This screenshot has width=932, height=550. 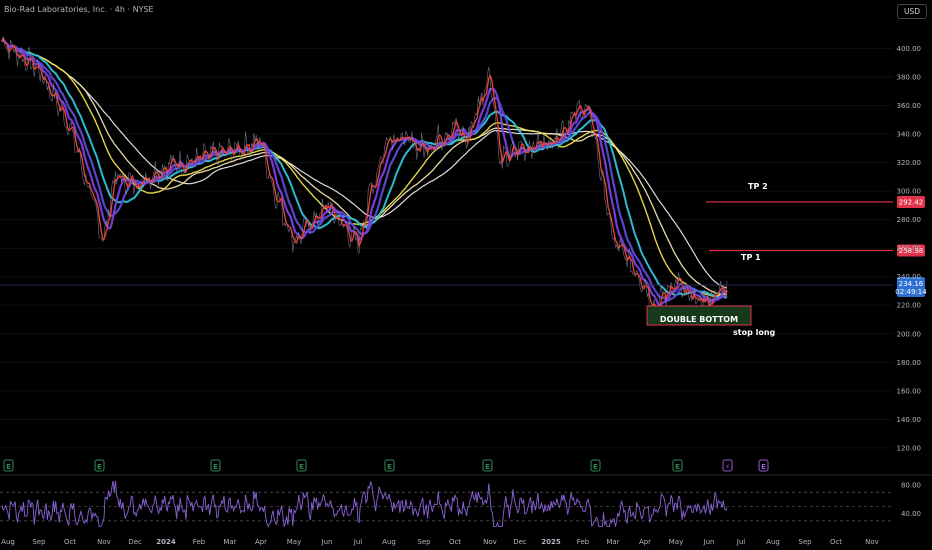 What do you see at coordinates (909, 277) in the screenshot?
I see `y-tick-label: 240.00` at bounding box center [909, 277].